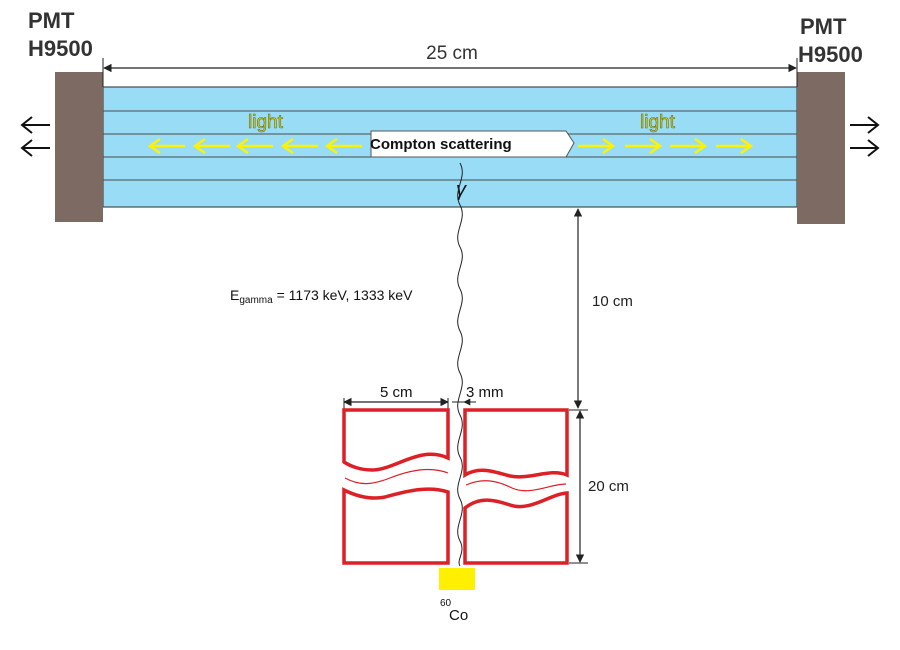  Describe the element at coordinates (455, 486) in the screenshot. I see `collimator` at that location.